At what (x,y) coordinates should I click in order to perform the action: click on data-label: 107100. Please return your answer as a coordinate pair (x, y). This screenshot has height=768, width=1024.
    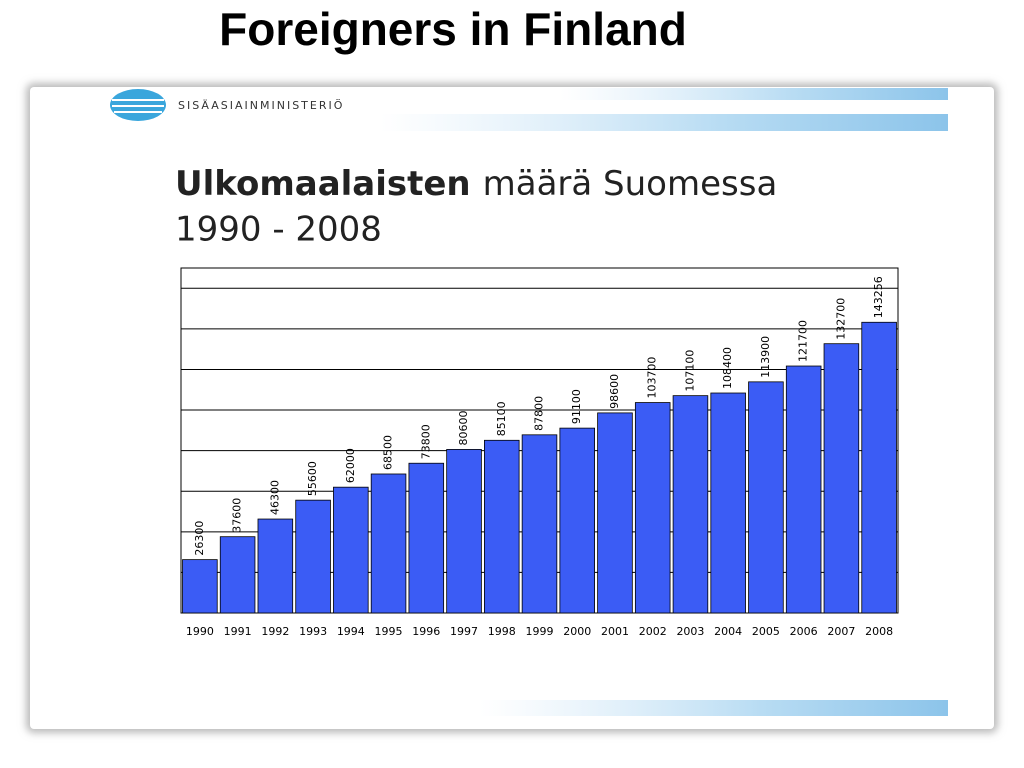
    Looking at the image, I should click on (689, 371).